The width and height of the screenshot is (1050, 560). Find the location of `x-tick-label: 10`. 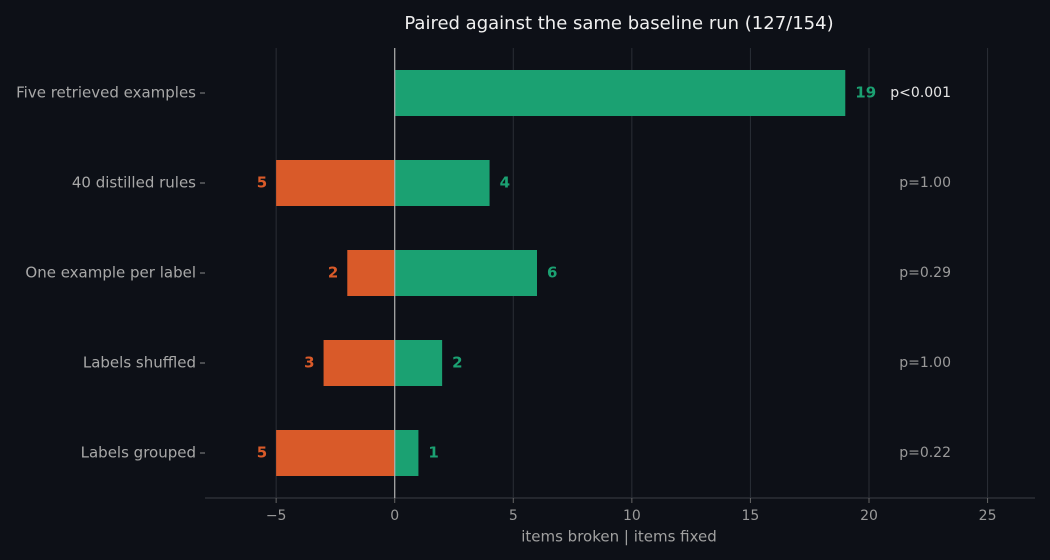

x-tick-label: 10 is located at coordinates (632, 516).